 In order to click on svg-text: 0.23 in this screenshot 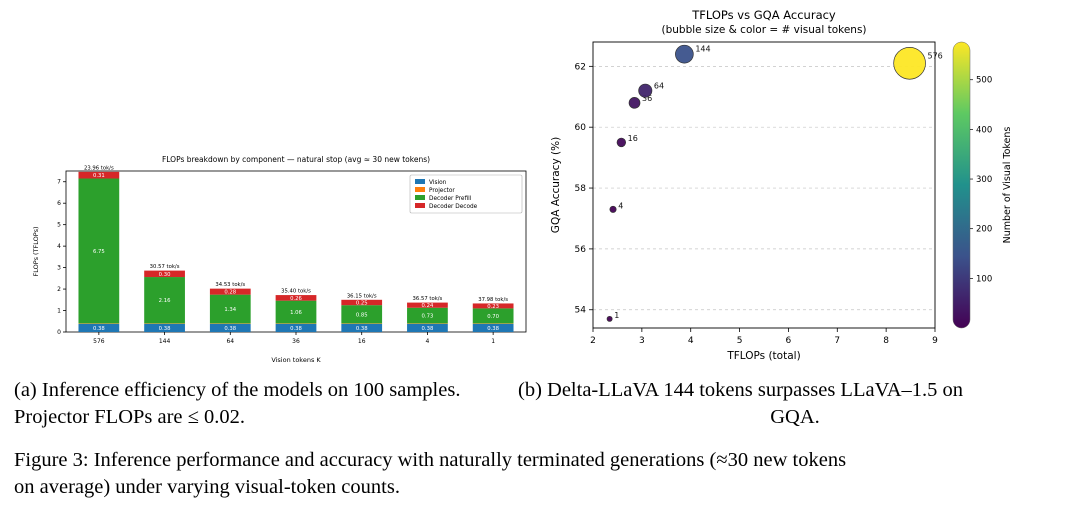, I will do `click(493, 307)`.